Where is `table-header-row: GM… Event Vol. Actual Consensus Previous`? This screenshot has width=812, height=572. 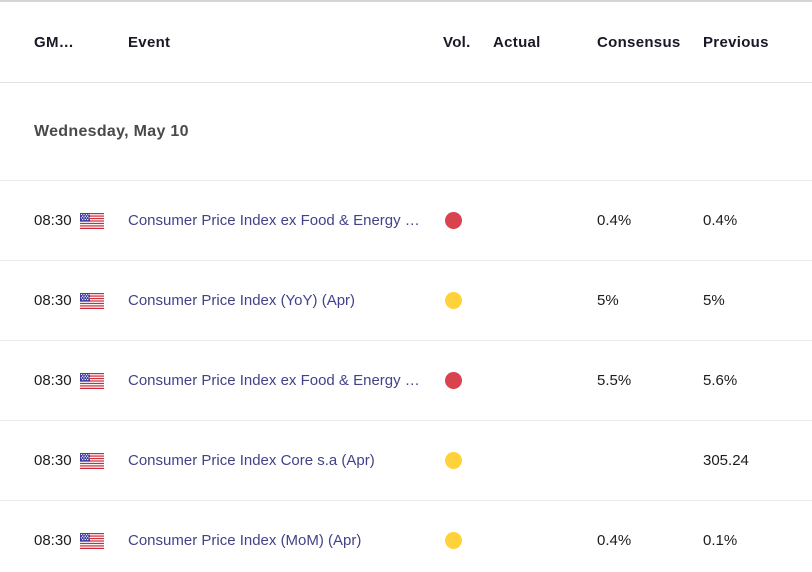 table-header-row: GM… Event Vol. Actual Consensus Previous is located at coordinates (406, 42).